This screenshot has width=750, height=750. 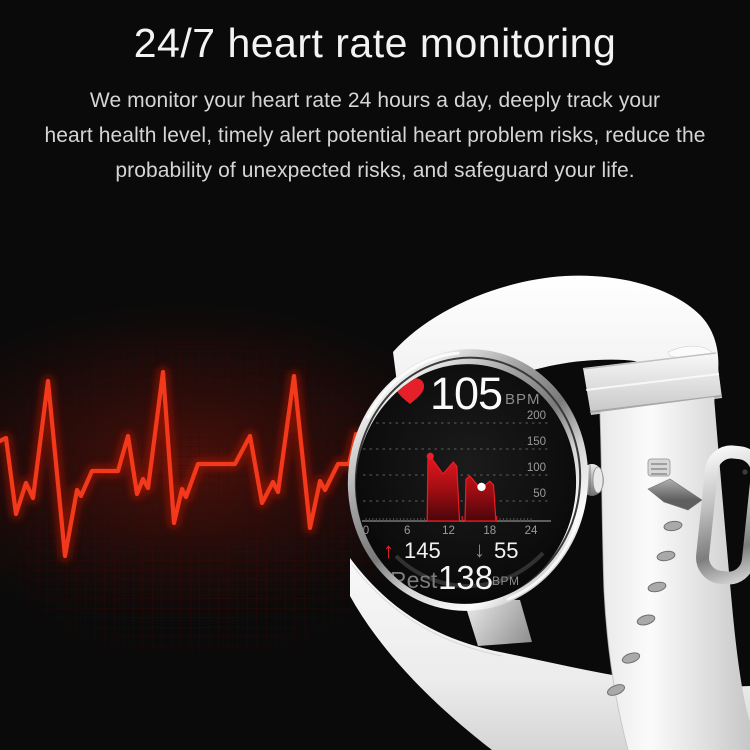 I want to click on watch-lug, so click(x=497, y=622).